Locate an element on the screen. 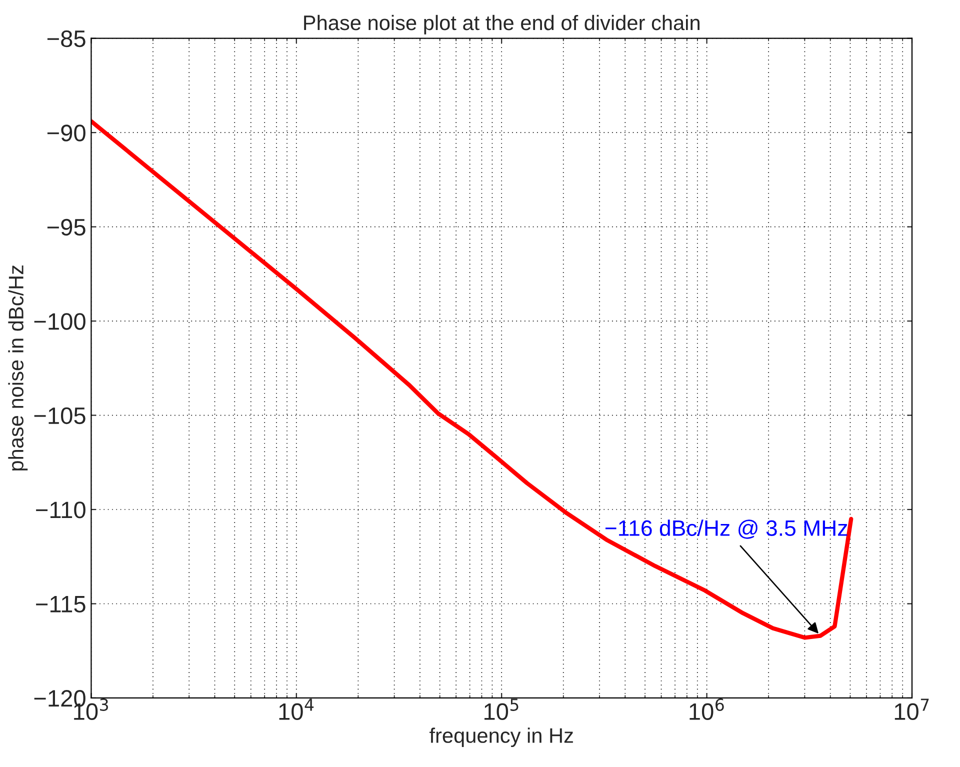 This screenshot has height=767, width=960. x-tick-label: 10$^{5}$ is located at coordinates (501, 709).